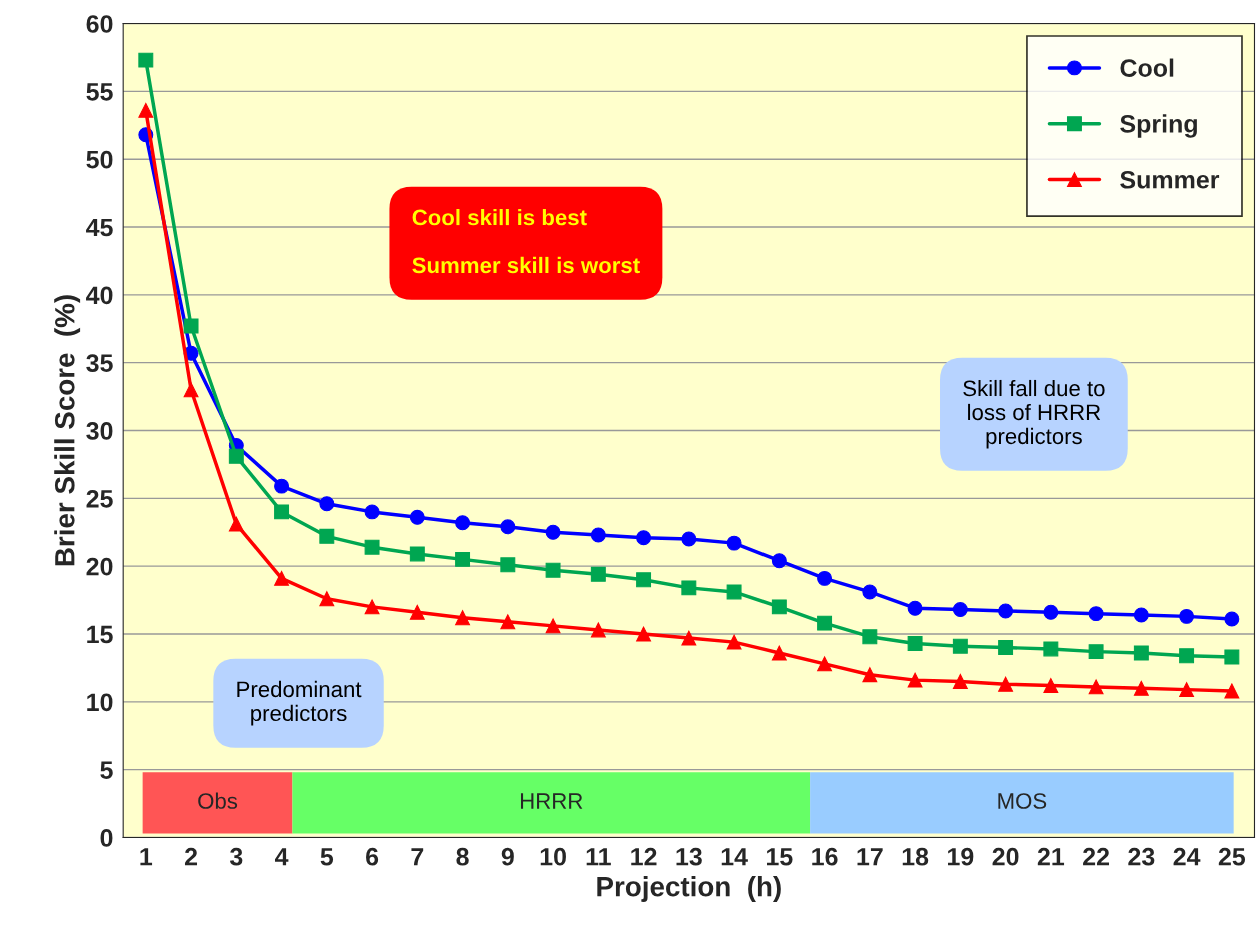  I want to click on y-tick-label: 5, so click(106, 770).